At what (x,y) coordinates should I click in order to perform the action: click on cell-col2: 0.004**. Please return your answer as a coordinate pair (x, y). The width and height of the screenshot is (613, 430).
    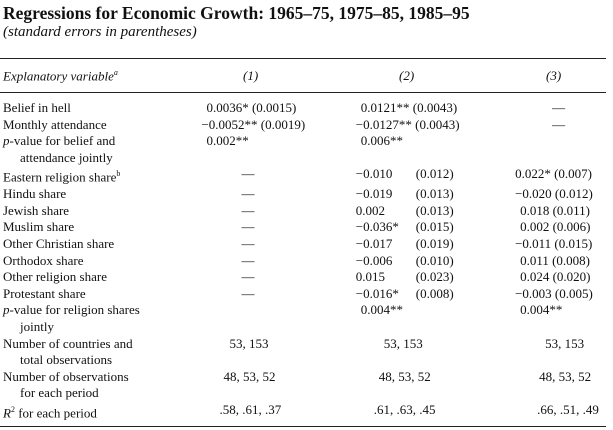
    Looking at the image, I should click on (382, 310).